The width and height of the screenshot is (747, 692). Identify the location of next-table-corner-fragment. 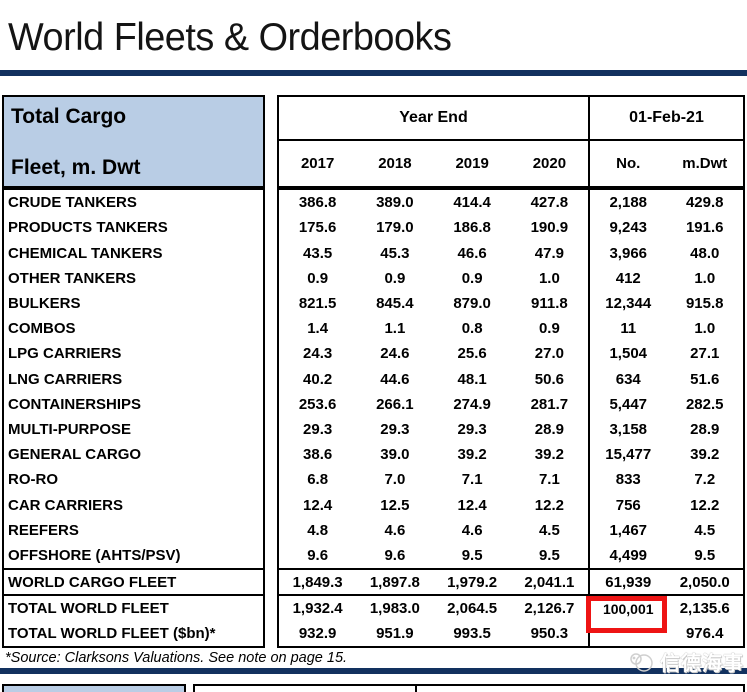
(94, 688).